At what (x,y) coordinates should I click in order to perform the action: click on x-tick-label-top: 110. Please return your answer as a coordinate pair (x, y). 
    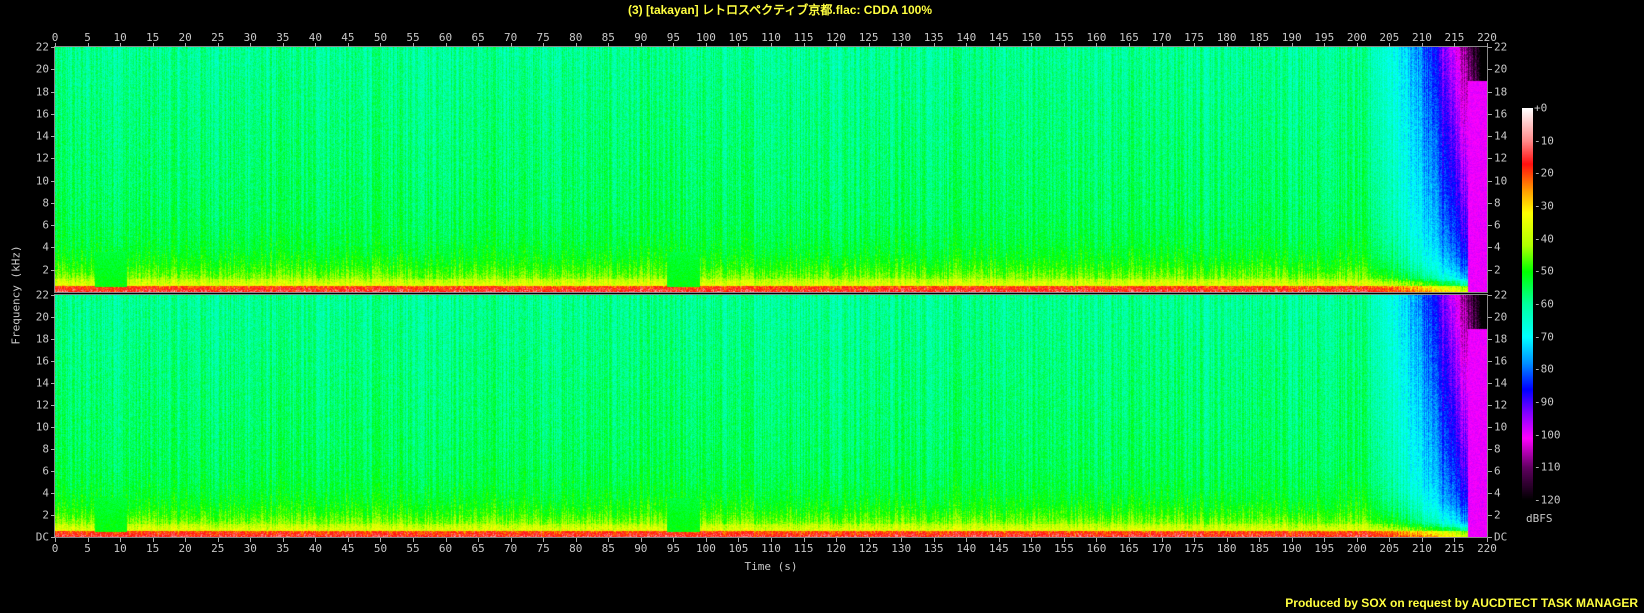
    Looking at the image, I should click on (771, 37).